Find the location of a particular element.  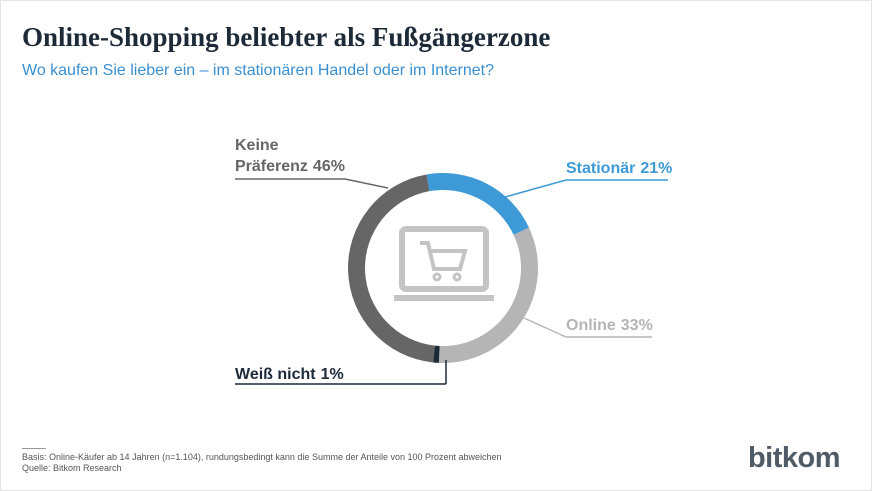

segment-label: Stationär 21% is located at coordinates (619, 168).